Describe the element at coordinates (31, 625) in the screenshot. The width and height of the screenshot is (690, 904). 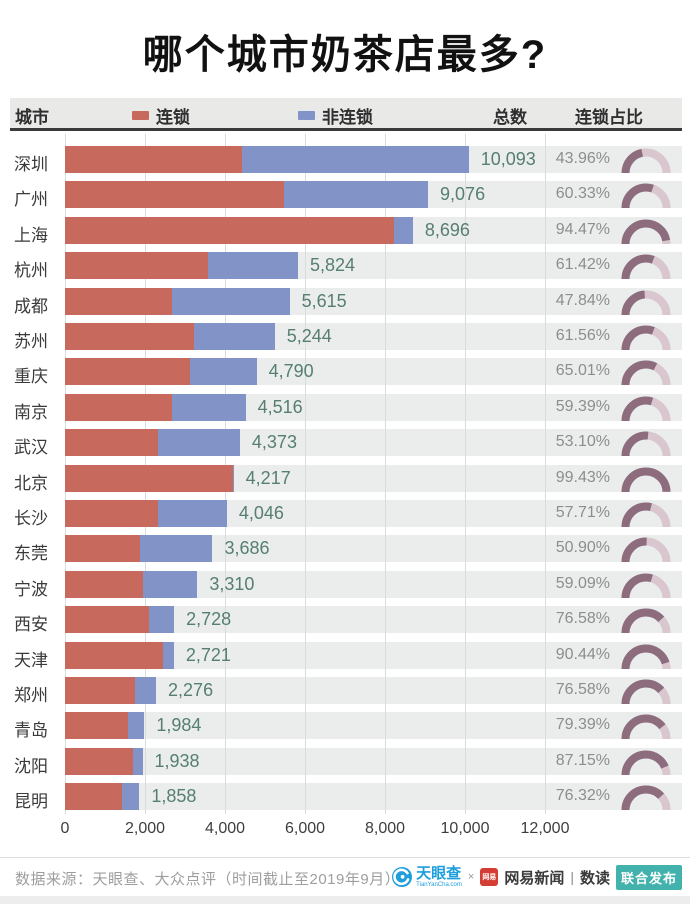
I see `city-label: 西安` at that location.